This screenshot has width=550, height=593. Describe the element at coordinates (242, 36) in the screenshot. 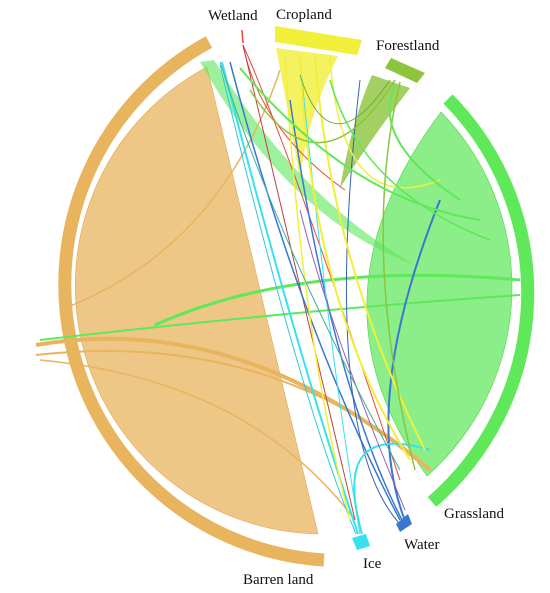

I see `arc-wetland` at that location.